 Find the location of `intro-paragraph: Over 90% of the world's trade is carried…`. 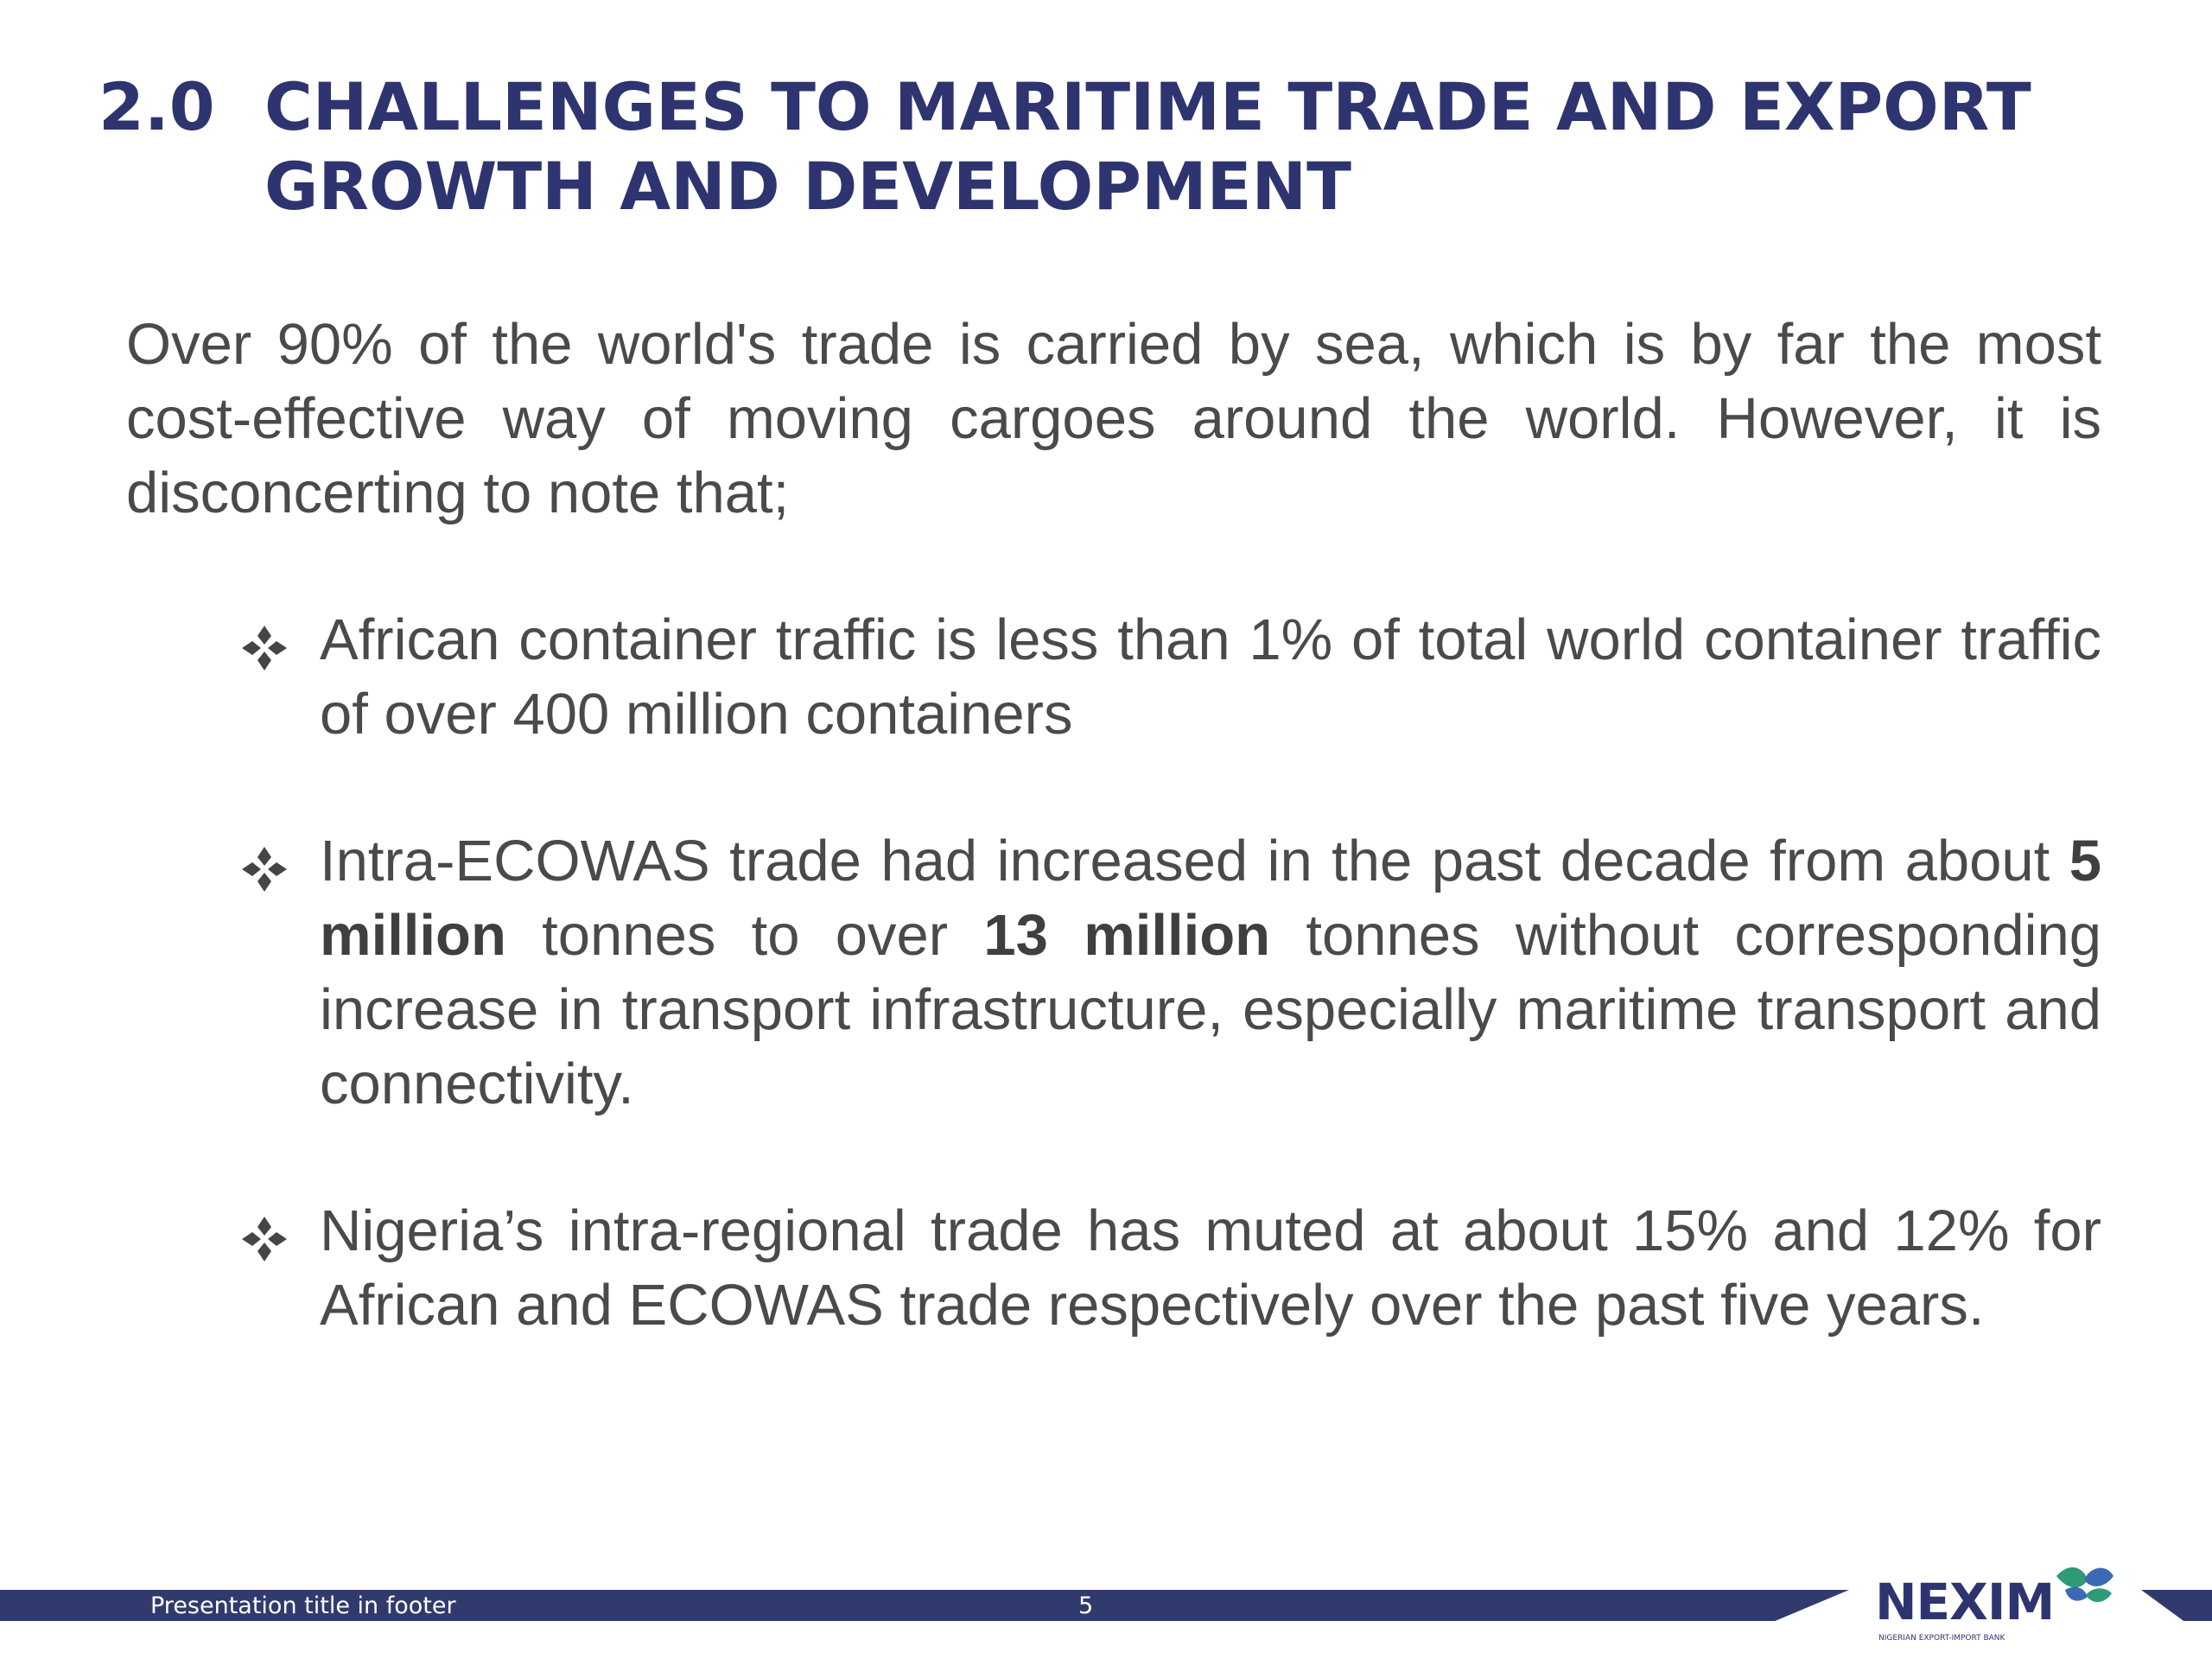

intro-paragraph: Over 90% of the world's trade is carried… is located at coordinates (1113, 418).